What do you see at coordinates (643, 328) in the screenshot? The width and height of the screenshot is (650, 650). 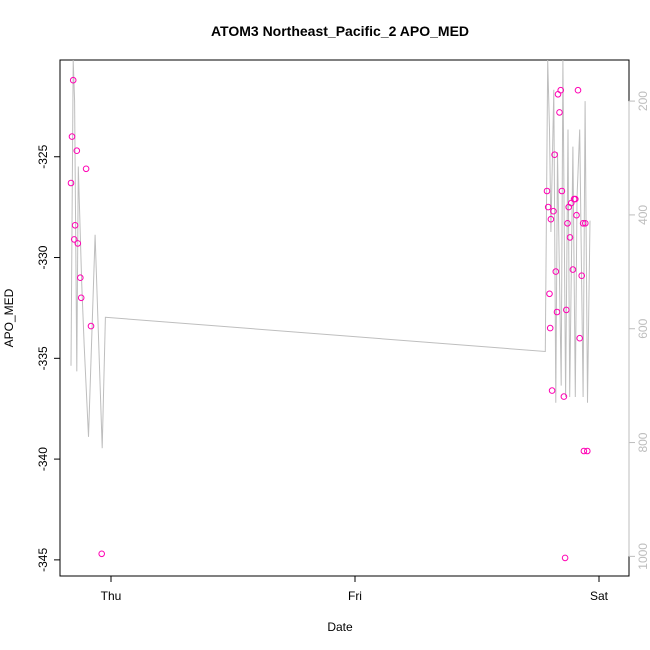 I see `y2-tick-label: 600` at bounding box center [643, 328].